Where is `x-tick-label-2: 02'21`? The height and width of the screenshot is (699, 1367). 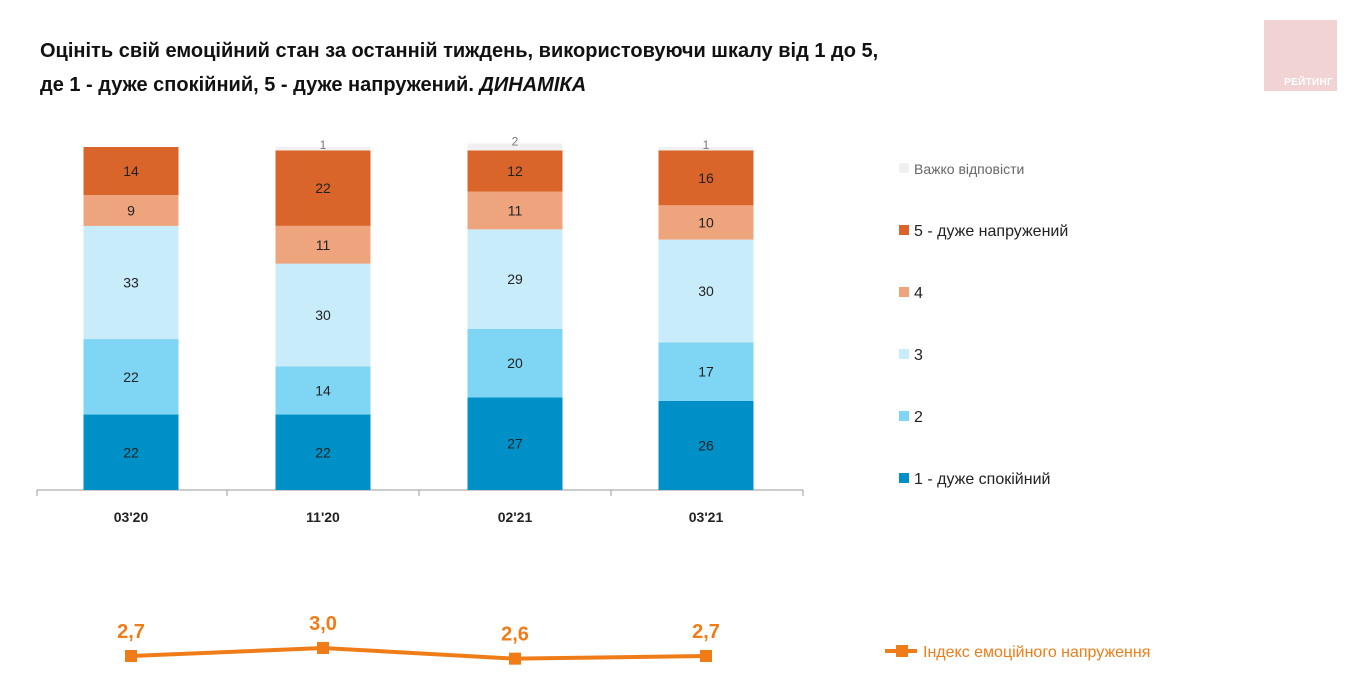
x-tick-label-2: 02'21 is located at coordinates (515, 517).